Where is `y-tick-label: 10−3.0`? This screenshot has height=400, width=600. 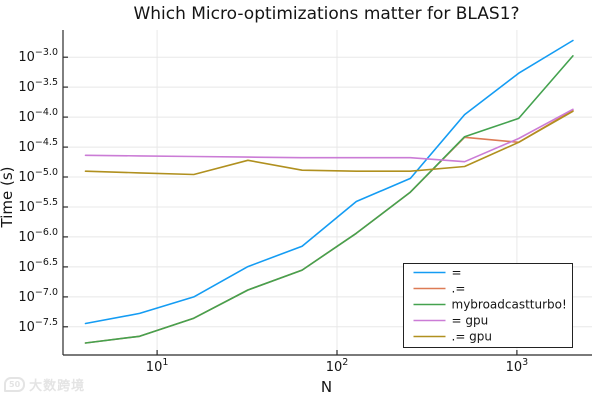 y-tick-label: 10−3.0 is located at coordinates (38, 56).